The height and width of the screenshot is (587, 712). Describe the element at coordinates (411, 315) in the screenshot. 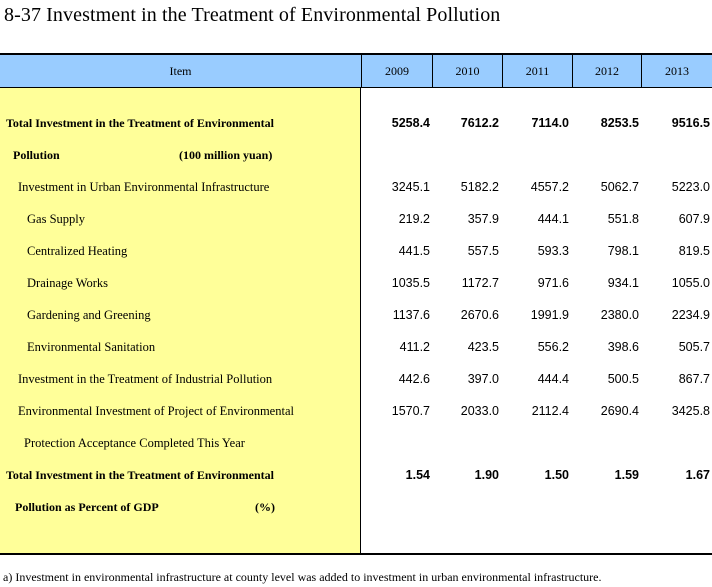

I see `row-value-2009: 1137.6` at that location.